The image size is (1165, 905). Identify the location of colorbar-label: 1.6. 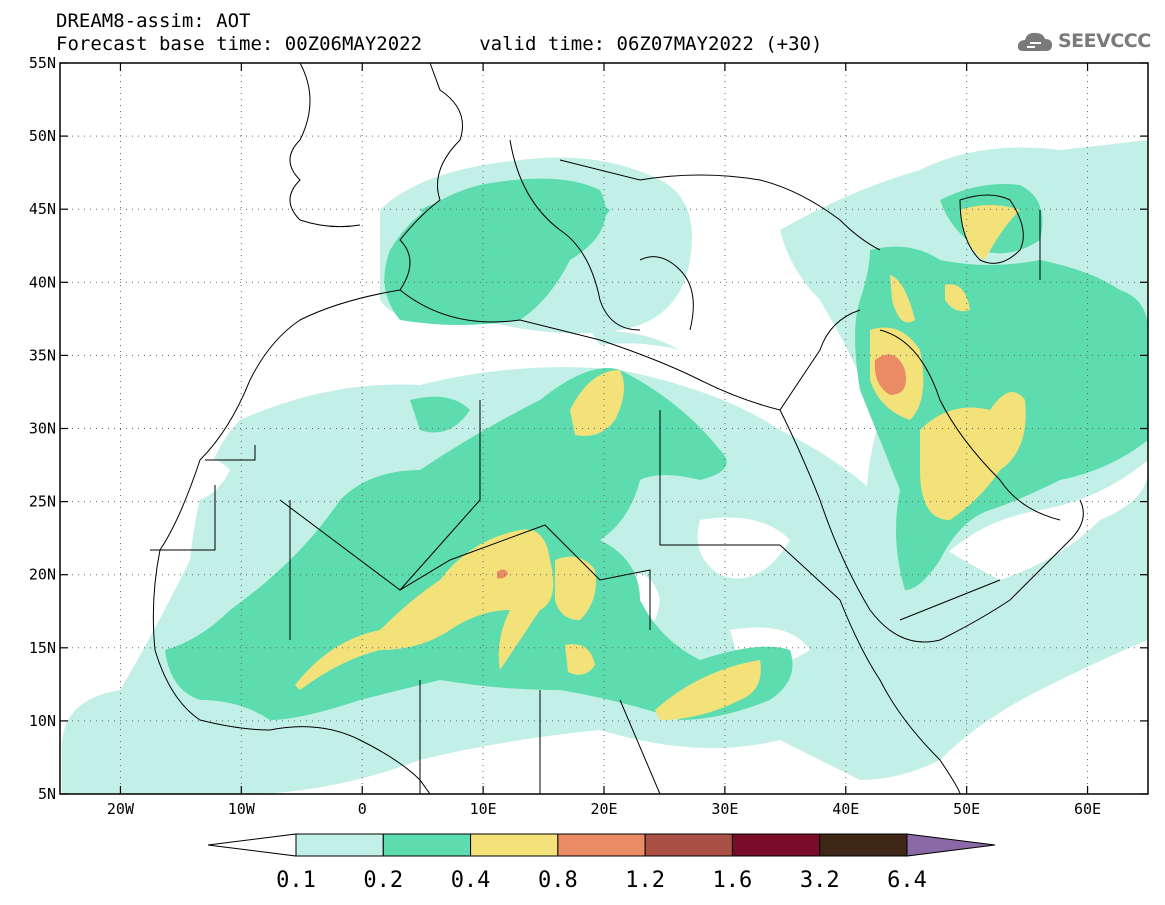
(732, 880).